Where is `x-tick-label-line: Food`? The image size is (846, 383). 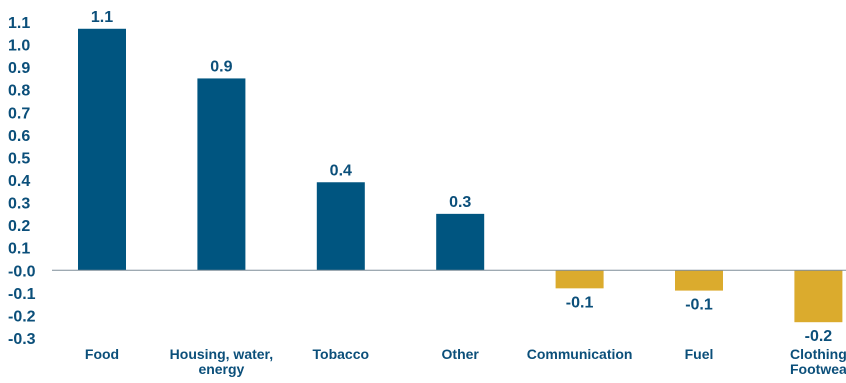
x-tick-label-line: Food is located at coordinates (102, 354).